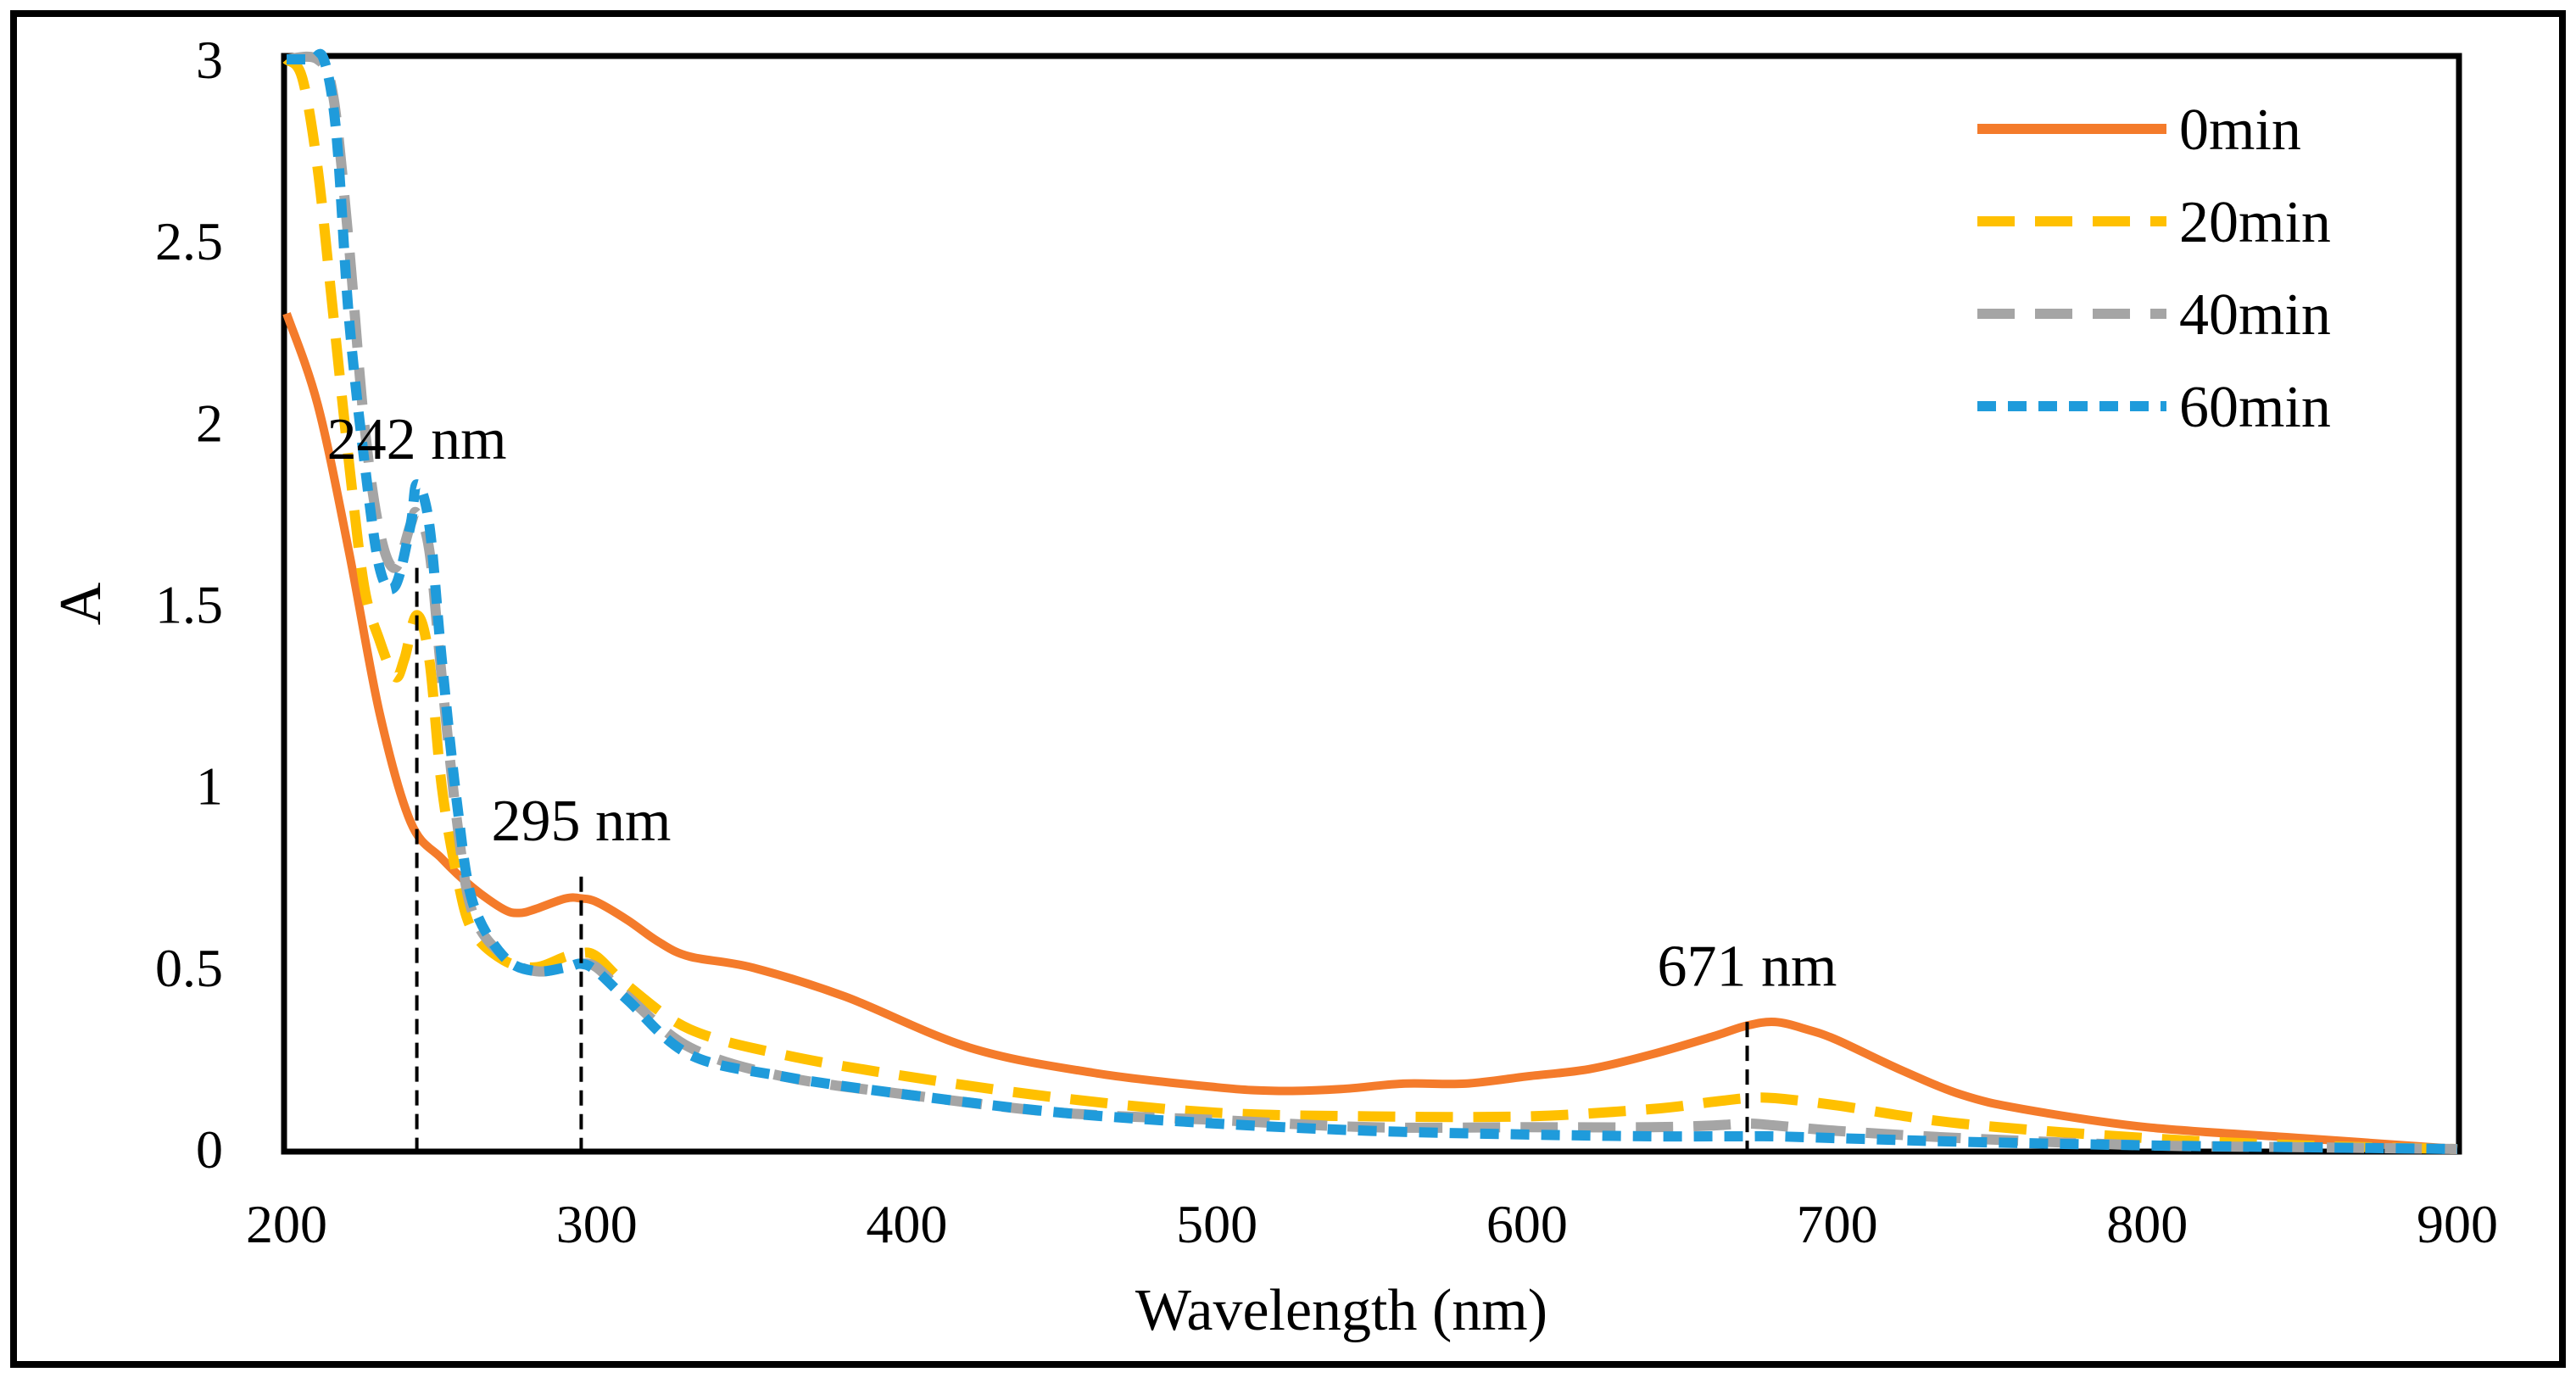 Image resolution: width=2576 pixels, height=1378 pixels. I want to click on annotation-label-1: 242 nm, so click(417, 440).